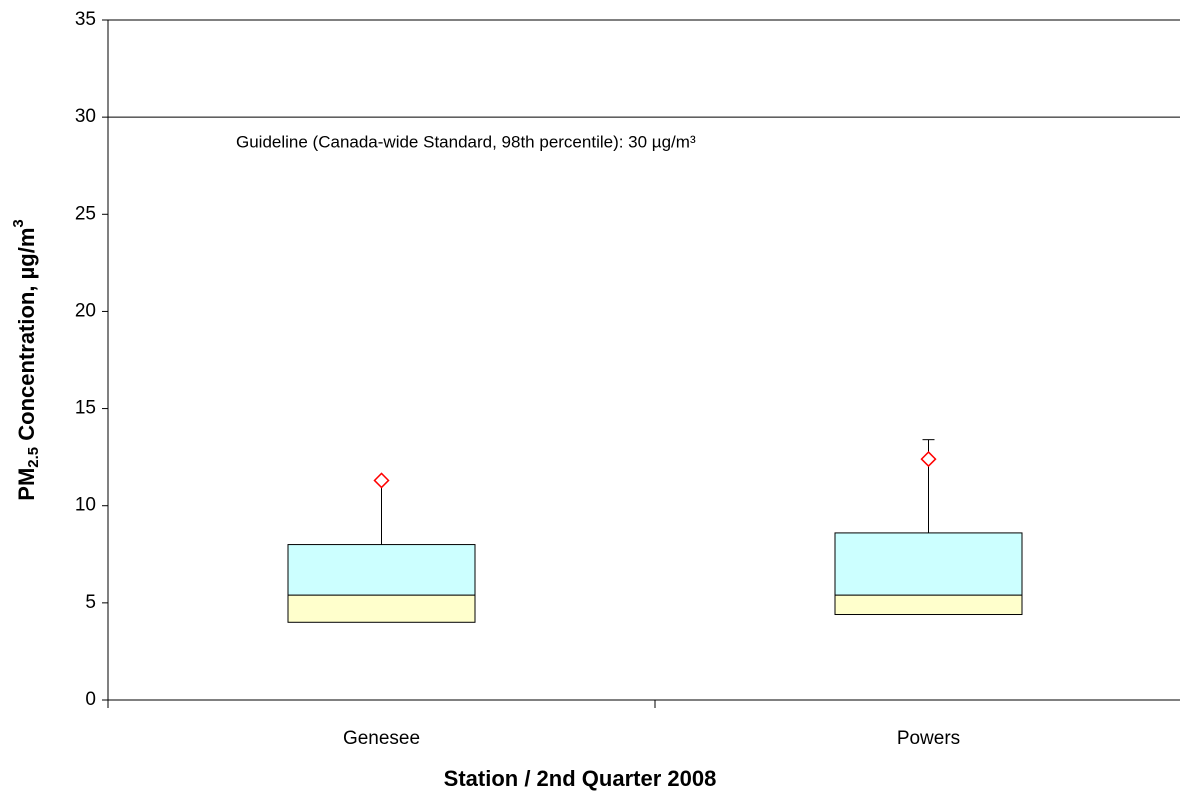 This screenshot has width=1195, height=802. What do you see at coordinates (26, 484) in the screenshot?
I see `y-label-part: PM` at bounding box center [26, 484].